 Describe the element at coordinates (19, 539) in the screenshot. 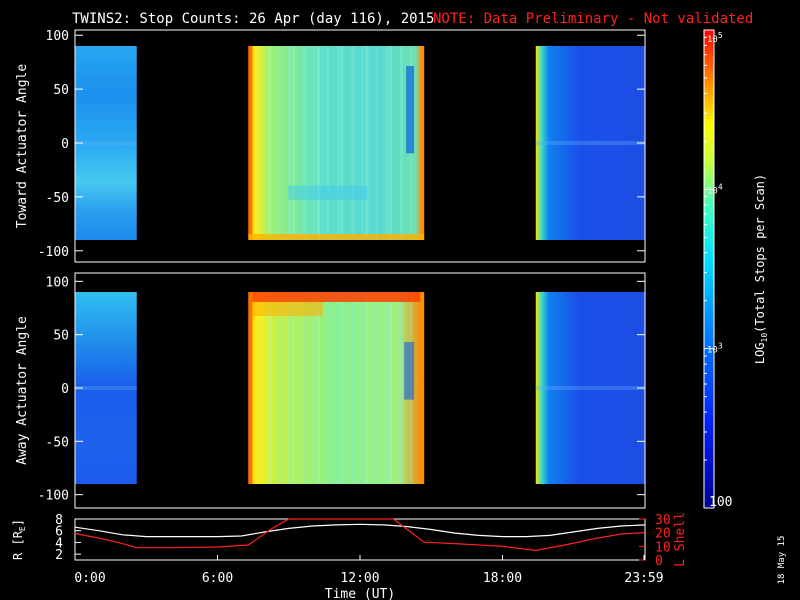

I see `y-axis-label-radius: R [RE]` at that location.